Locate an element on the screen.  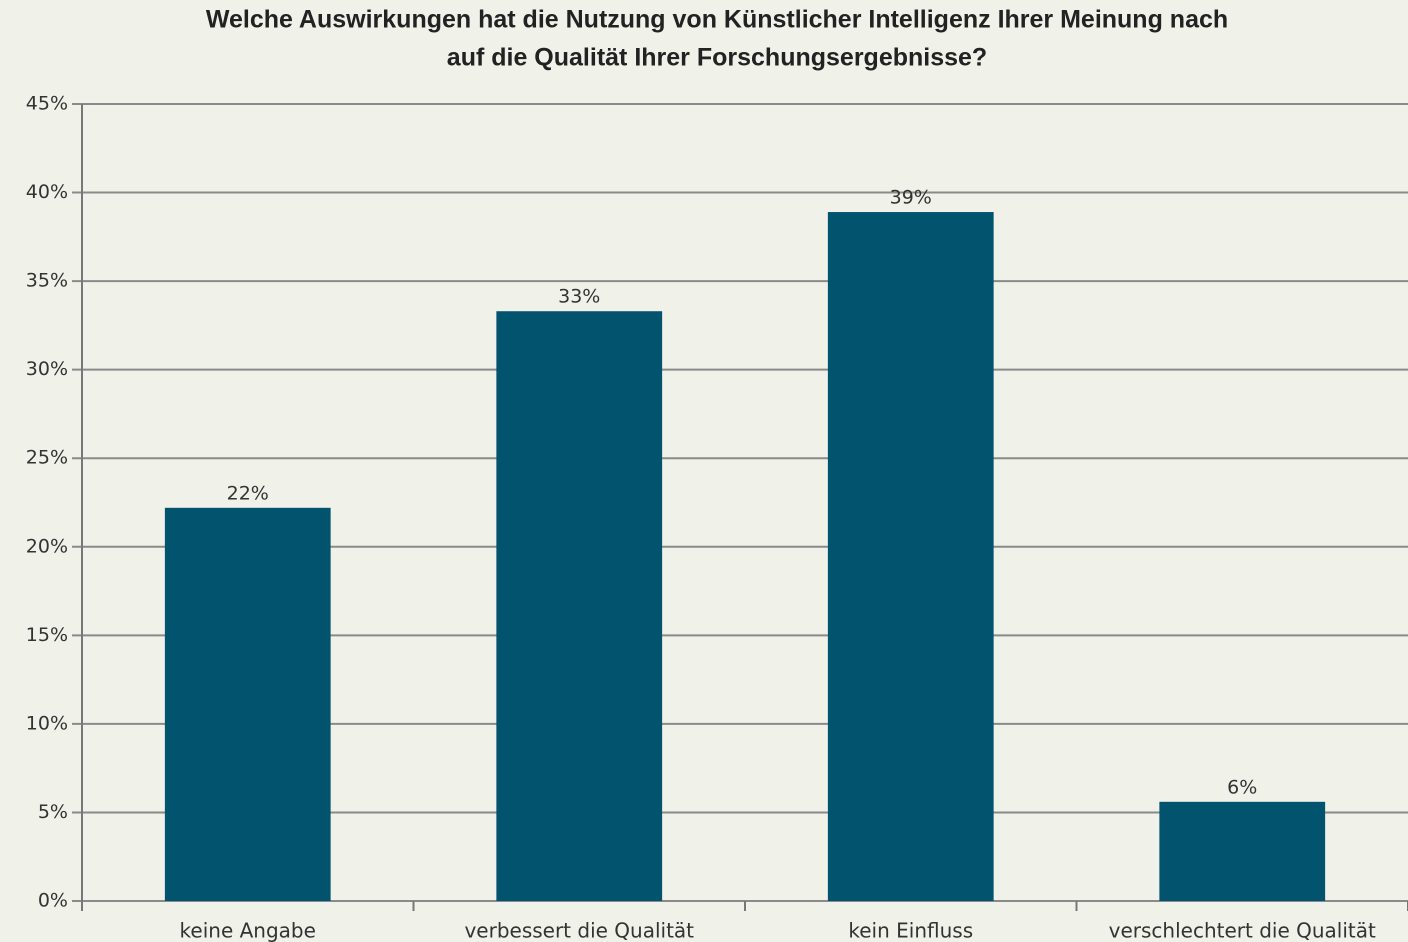
y-tick-label: 40% is located at coordinates (47, 192).